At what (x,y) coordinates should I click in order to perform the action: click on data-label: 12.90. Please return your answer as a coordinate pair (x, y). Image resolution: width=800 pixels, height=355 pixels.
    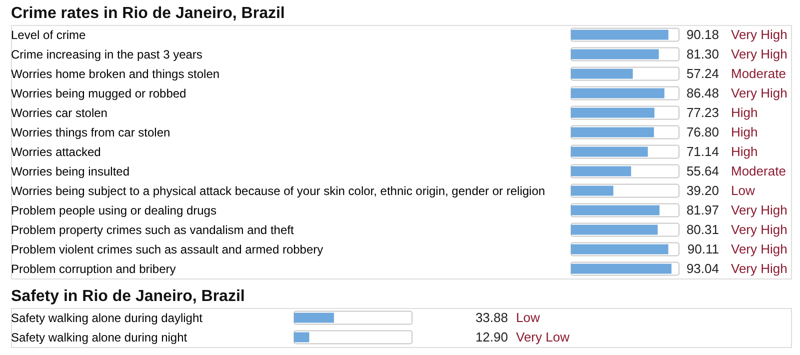
    Looking at the image, I should click on (491, 336).